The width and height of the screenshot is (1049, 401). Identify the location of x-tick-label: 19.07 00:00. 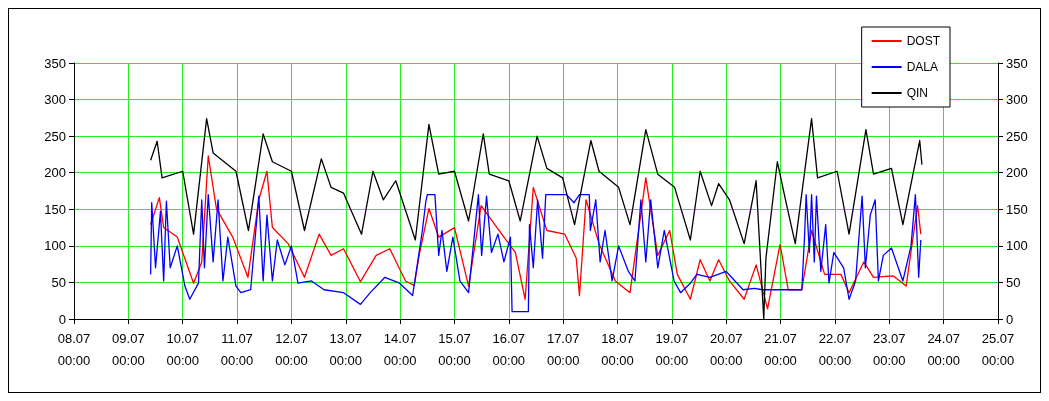
(672, 349).